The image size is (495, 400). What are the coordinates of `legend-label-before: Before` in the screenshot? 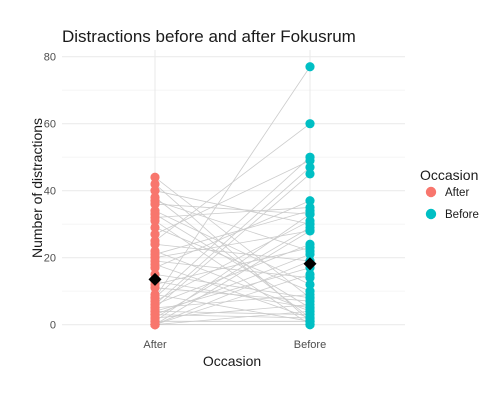 It's located at (462, 215).